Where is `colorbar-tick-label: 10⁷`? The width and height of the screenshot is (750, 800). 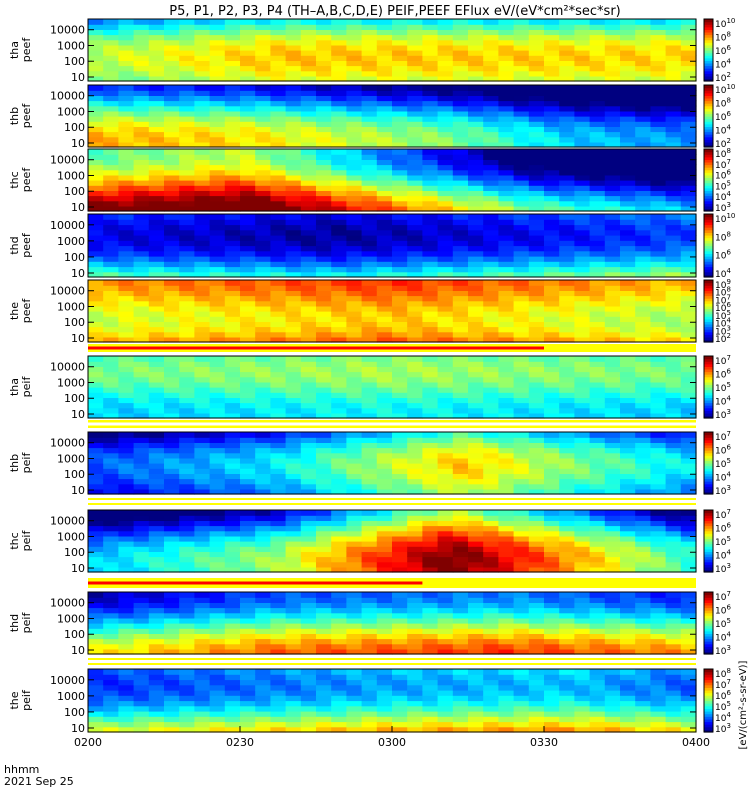 colorbar-tick-label: 10⁷ is located at coordinates (723, 360).